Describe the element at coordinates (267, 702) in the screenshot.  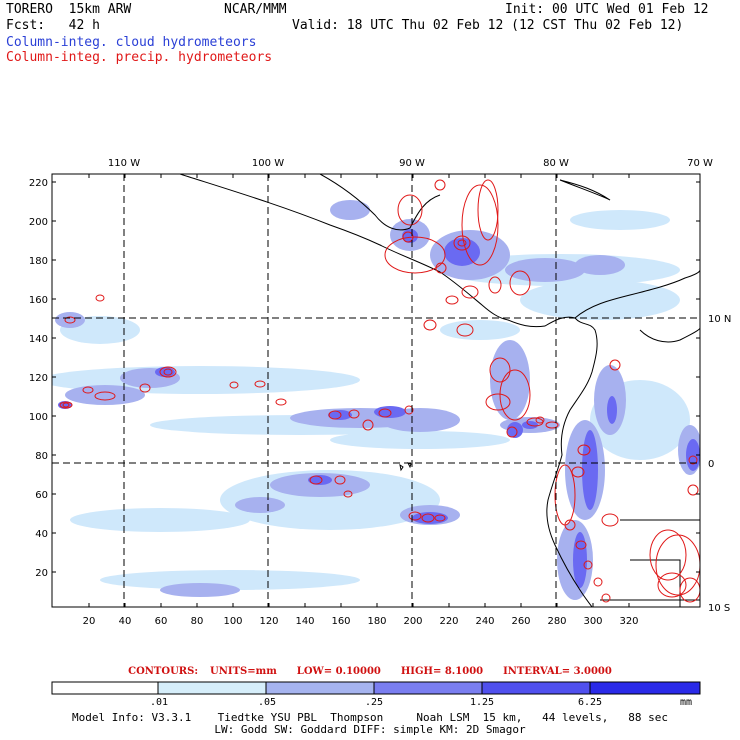
I see `colorbar-level-label: .05` at that location.